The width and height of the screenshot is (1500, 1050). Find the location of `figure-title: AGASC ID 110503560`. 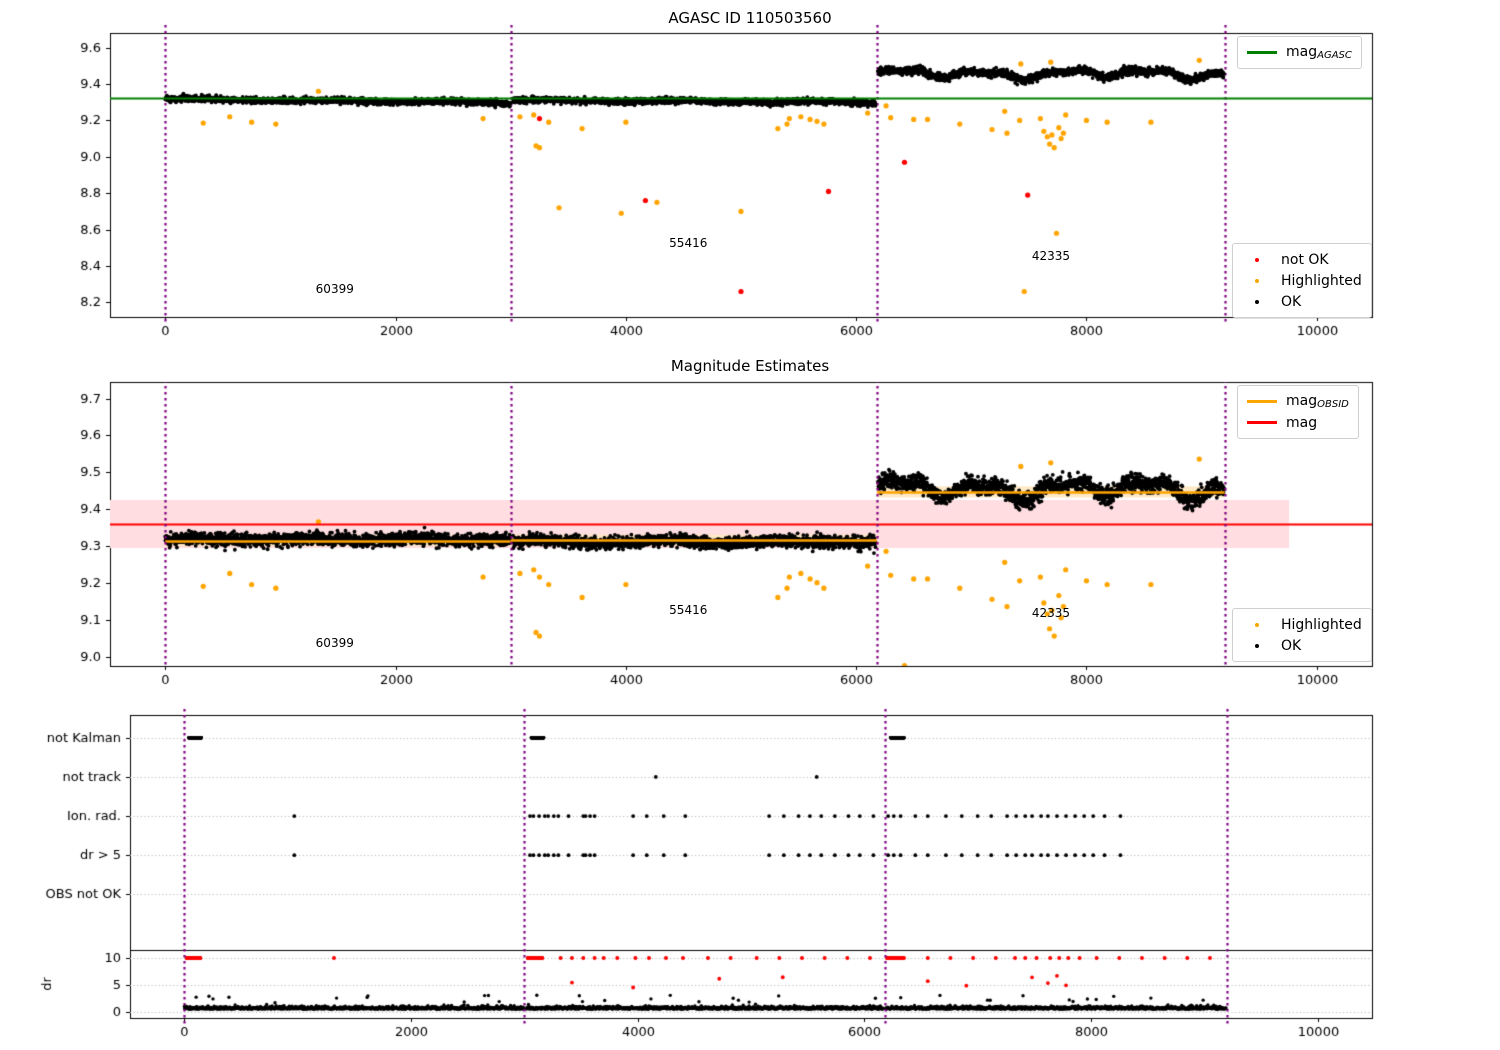

figure-title: AGASC ID 110503560 is located at coordinates (750, 18).